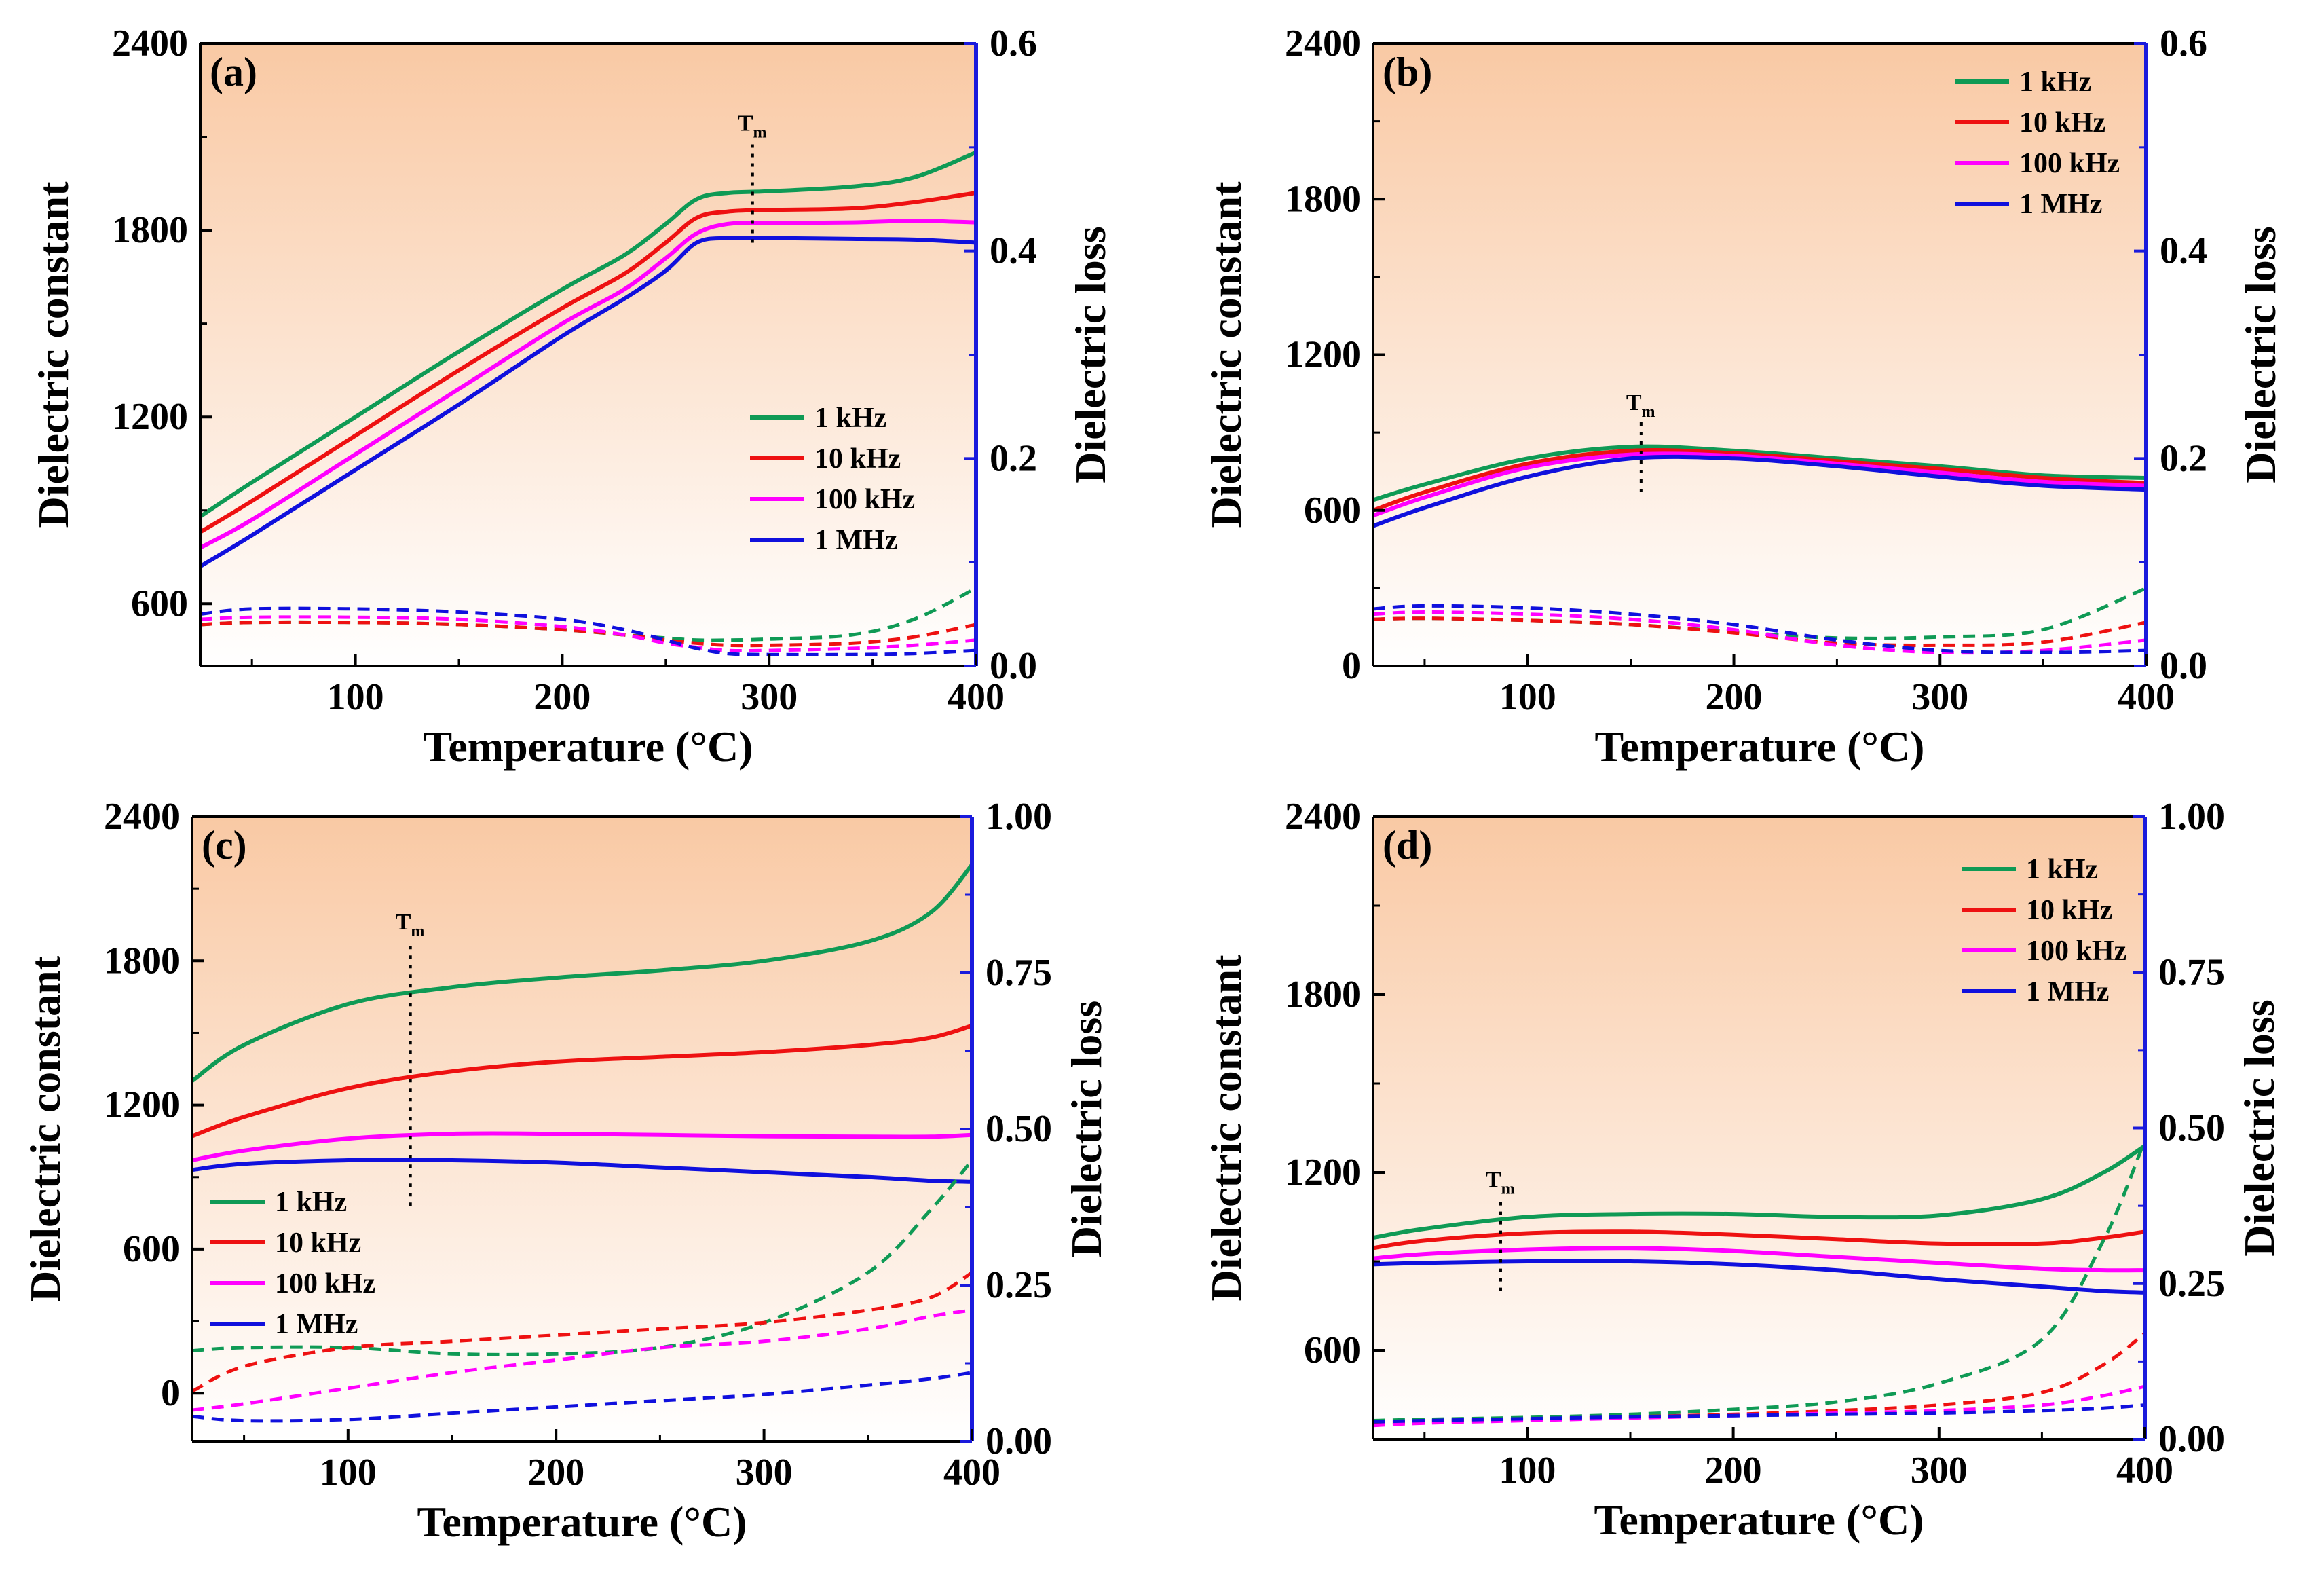 Image resolution: width=2324 pixels, height=1573 pixels. Describe the element at coordinates (233, 72) in the screenshot. I see `panel-label: (a)` at that location.